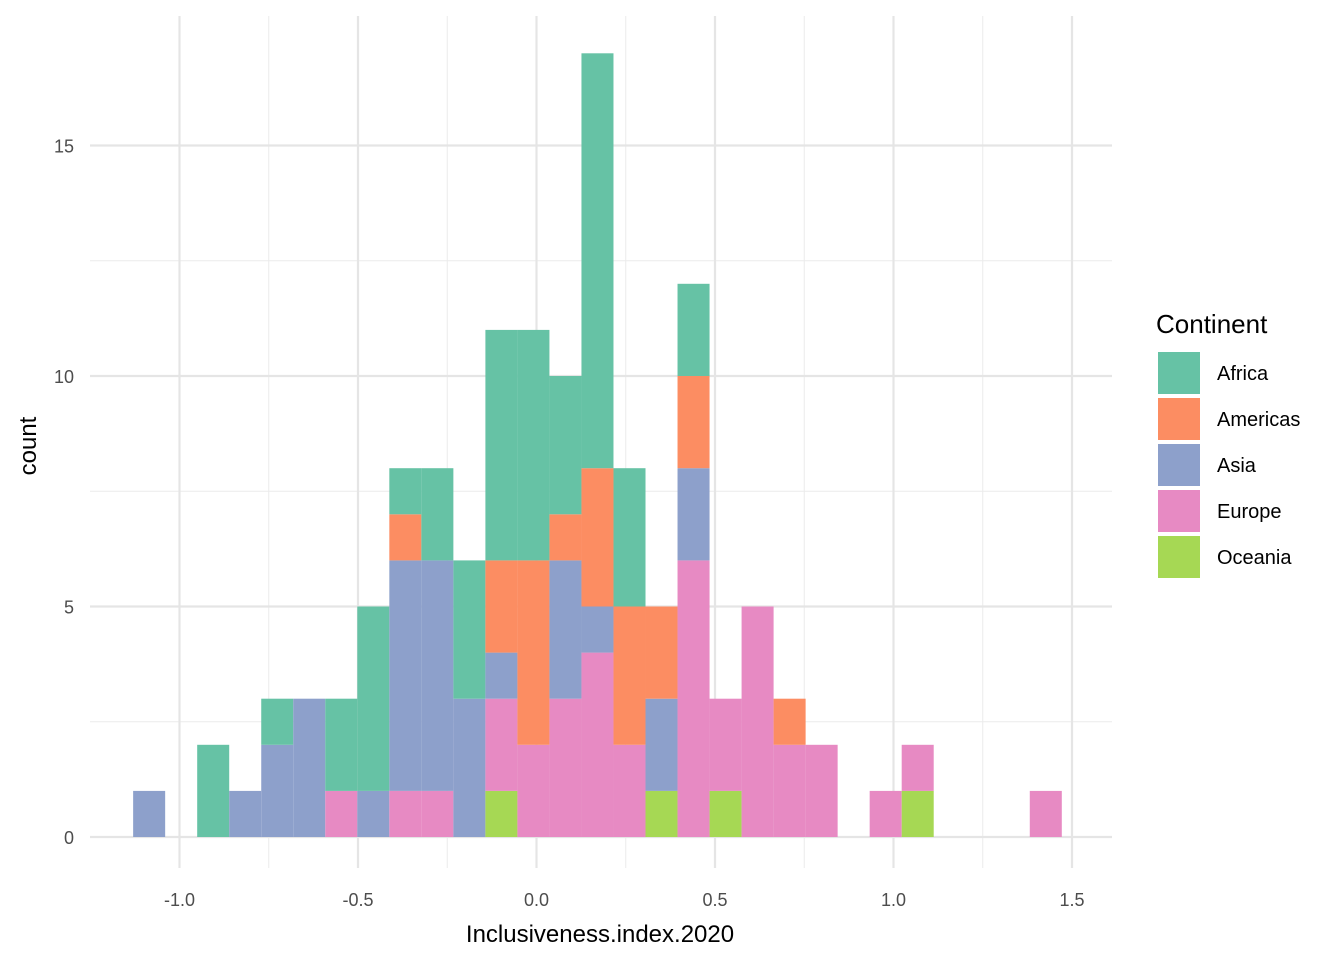  I want to click on legend-label-americas: Americas, so click(1258, 420).